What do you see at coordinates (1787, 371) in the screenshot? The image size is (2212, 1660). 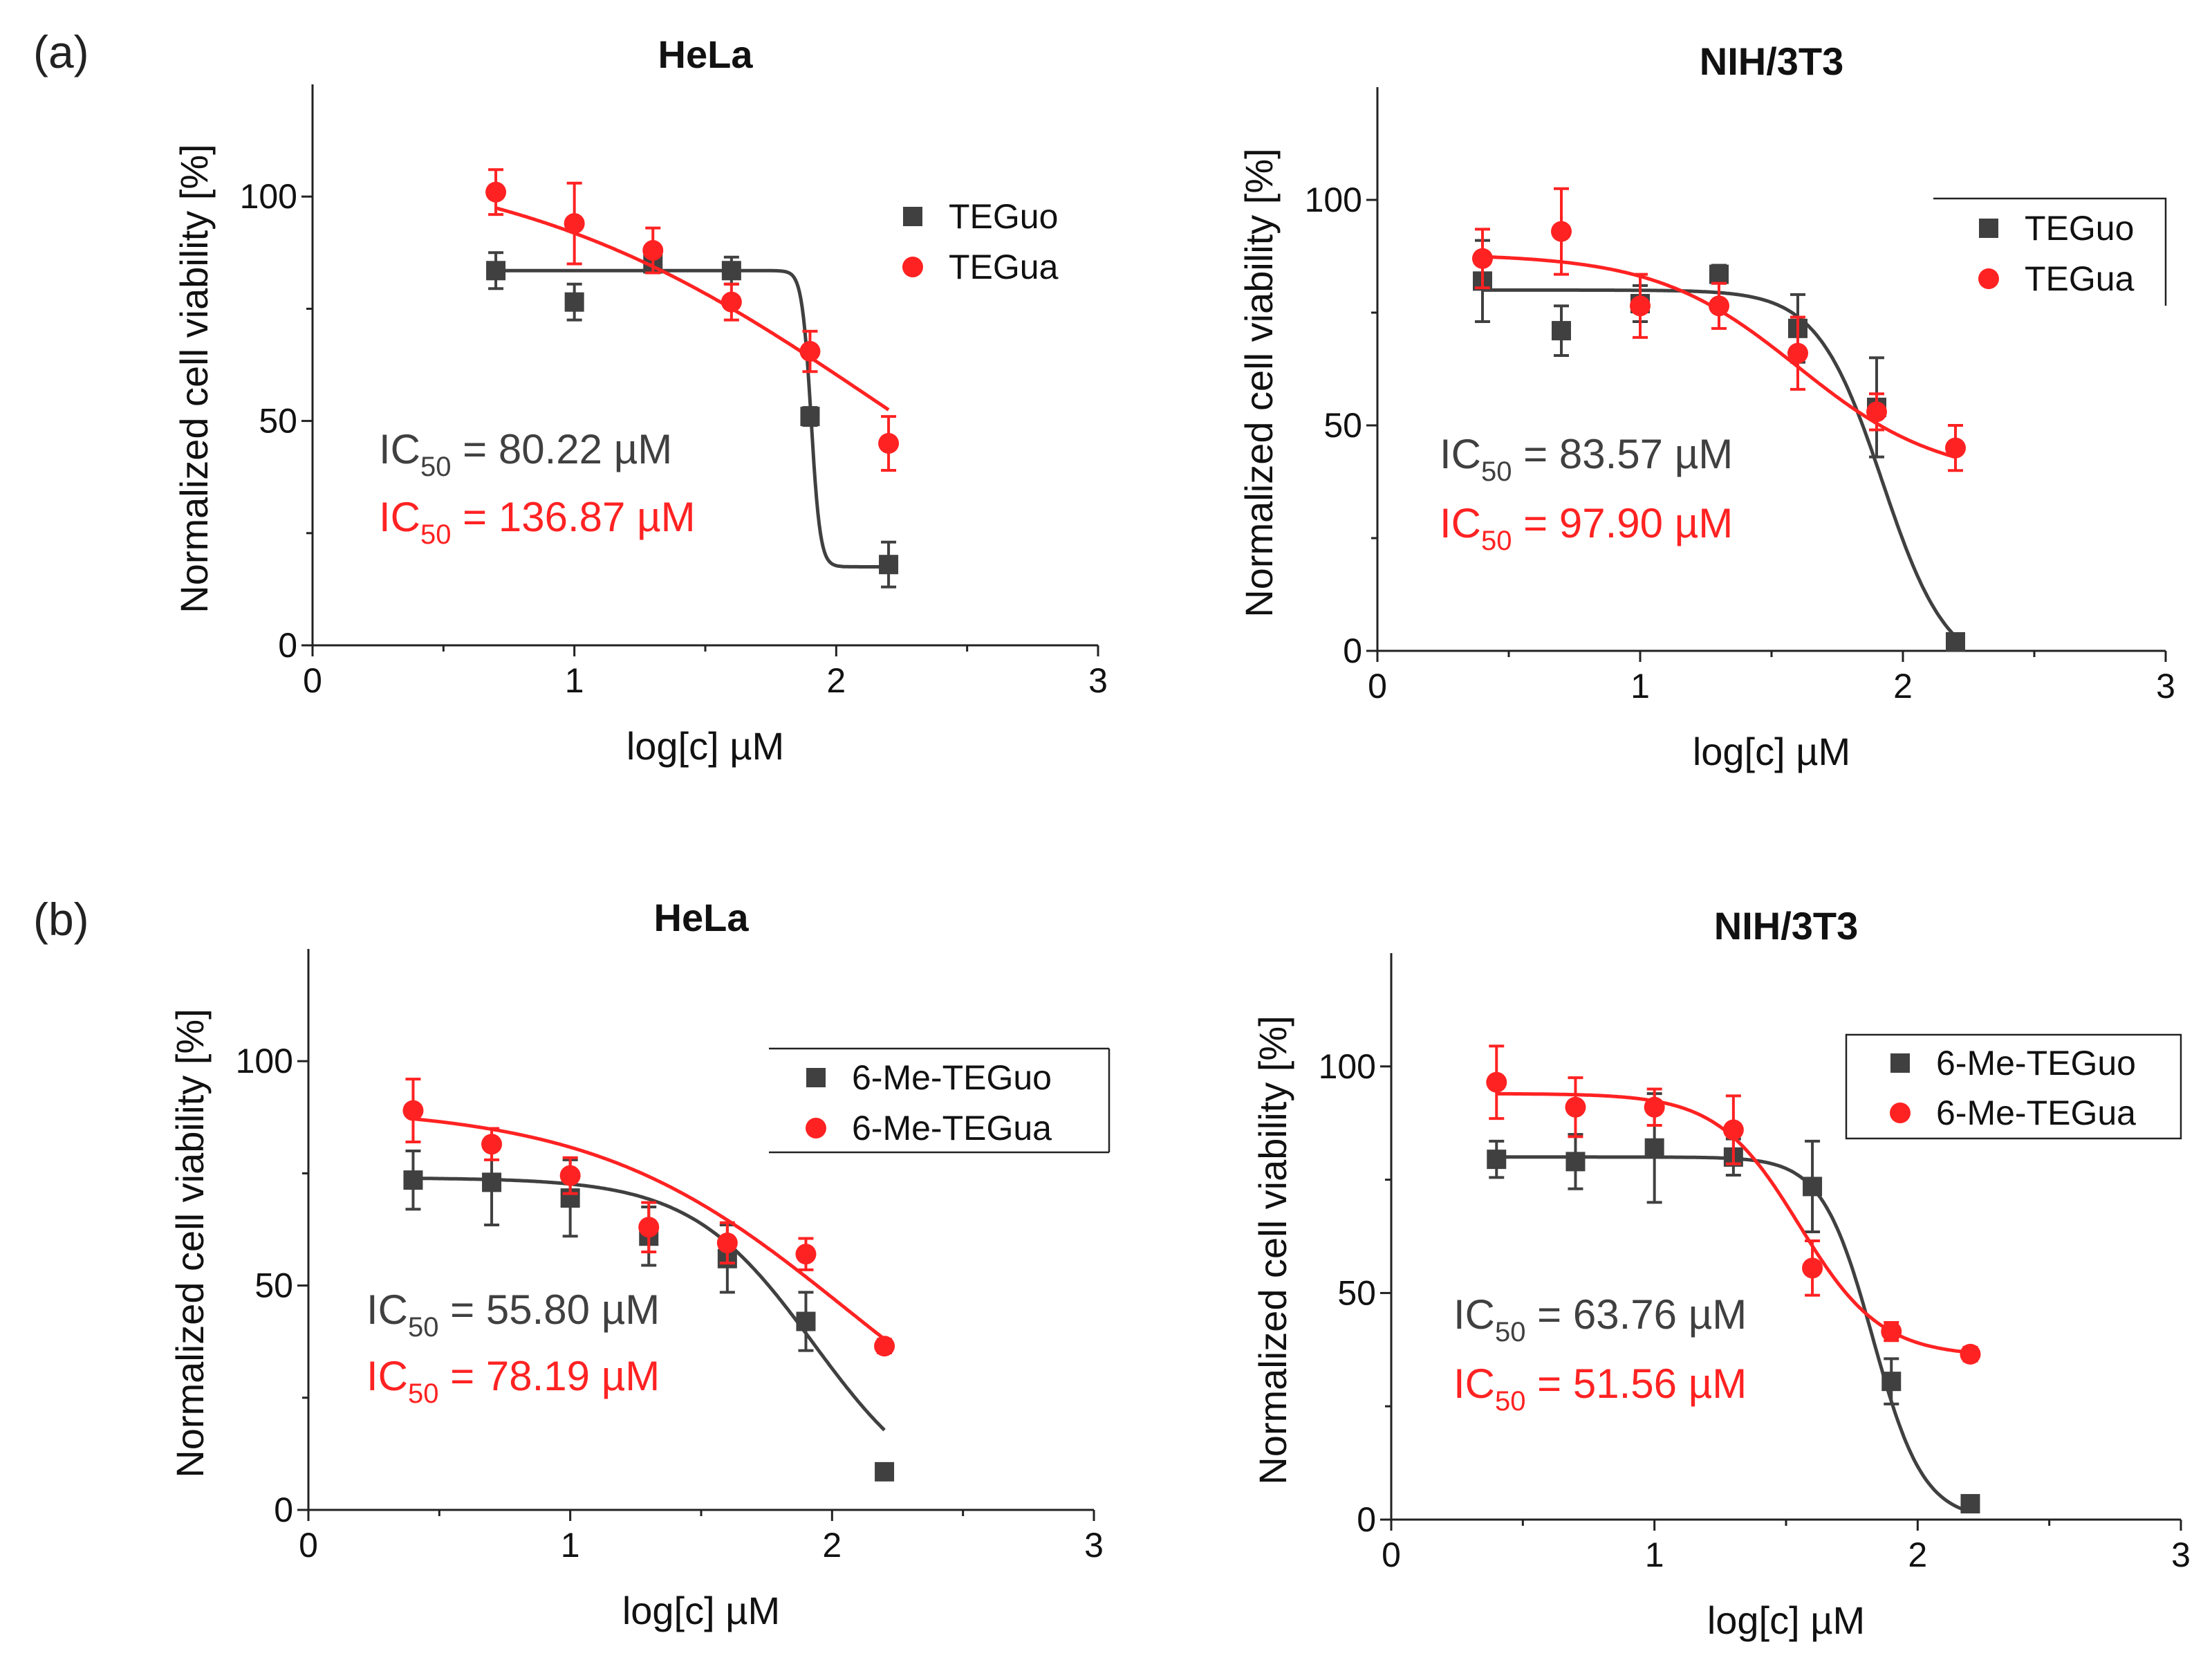 I see `series-TEGua: TEGua IC50 = 97.90 µM` at bounding box center [1787, 371].